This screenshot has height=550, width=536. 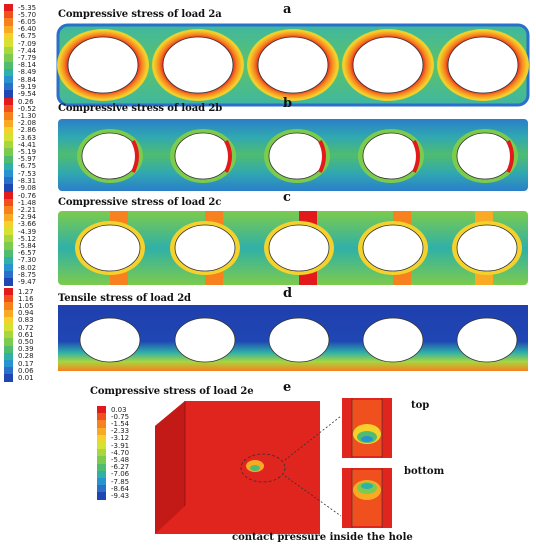 I want to click on panel-d-label: d, so click(x=288, y=293).